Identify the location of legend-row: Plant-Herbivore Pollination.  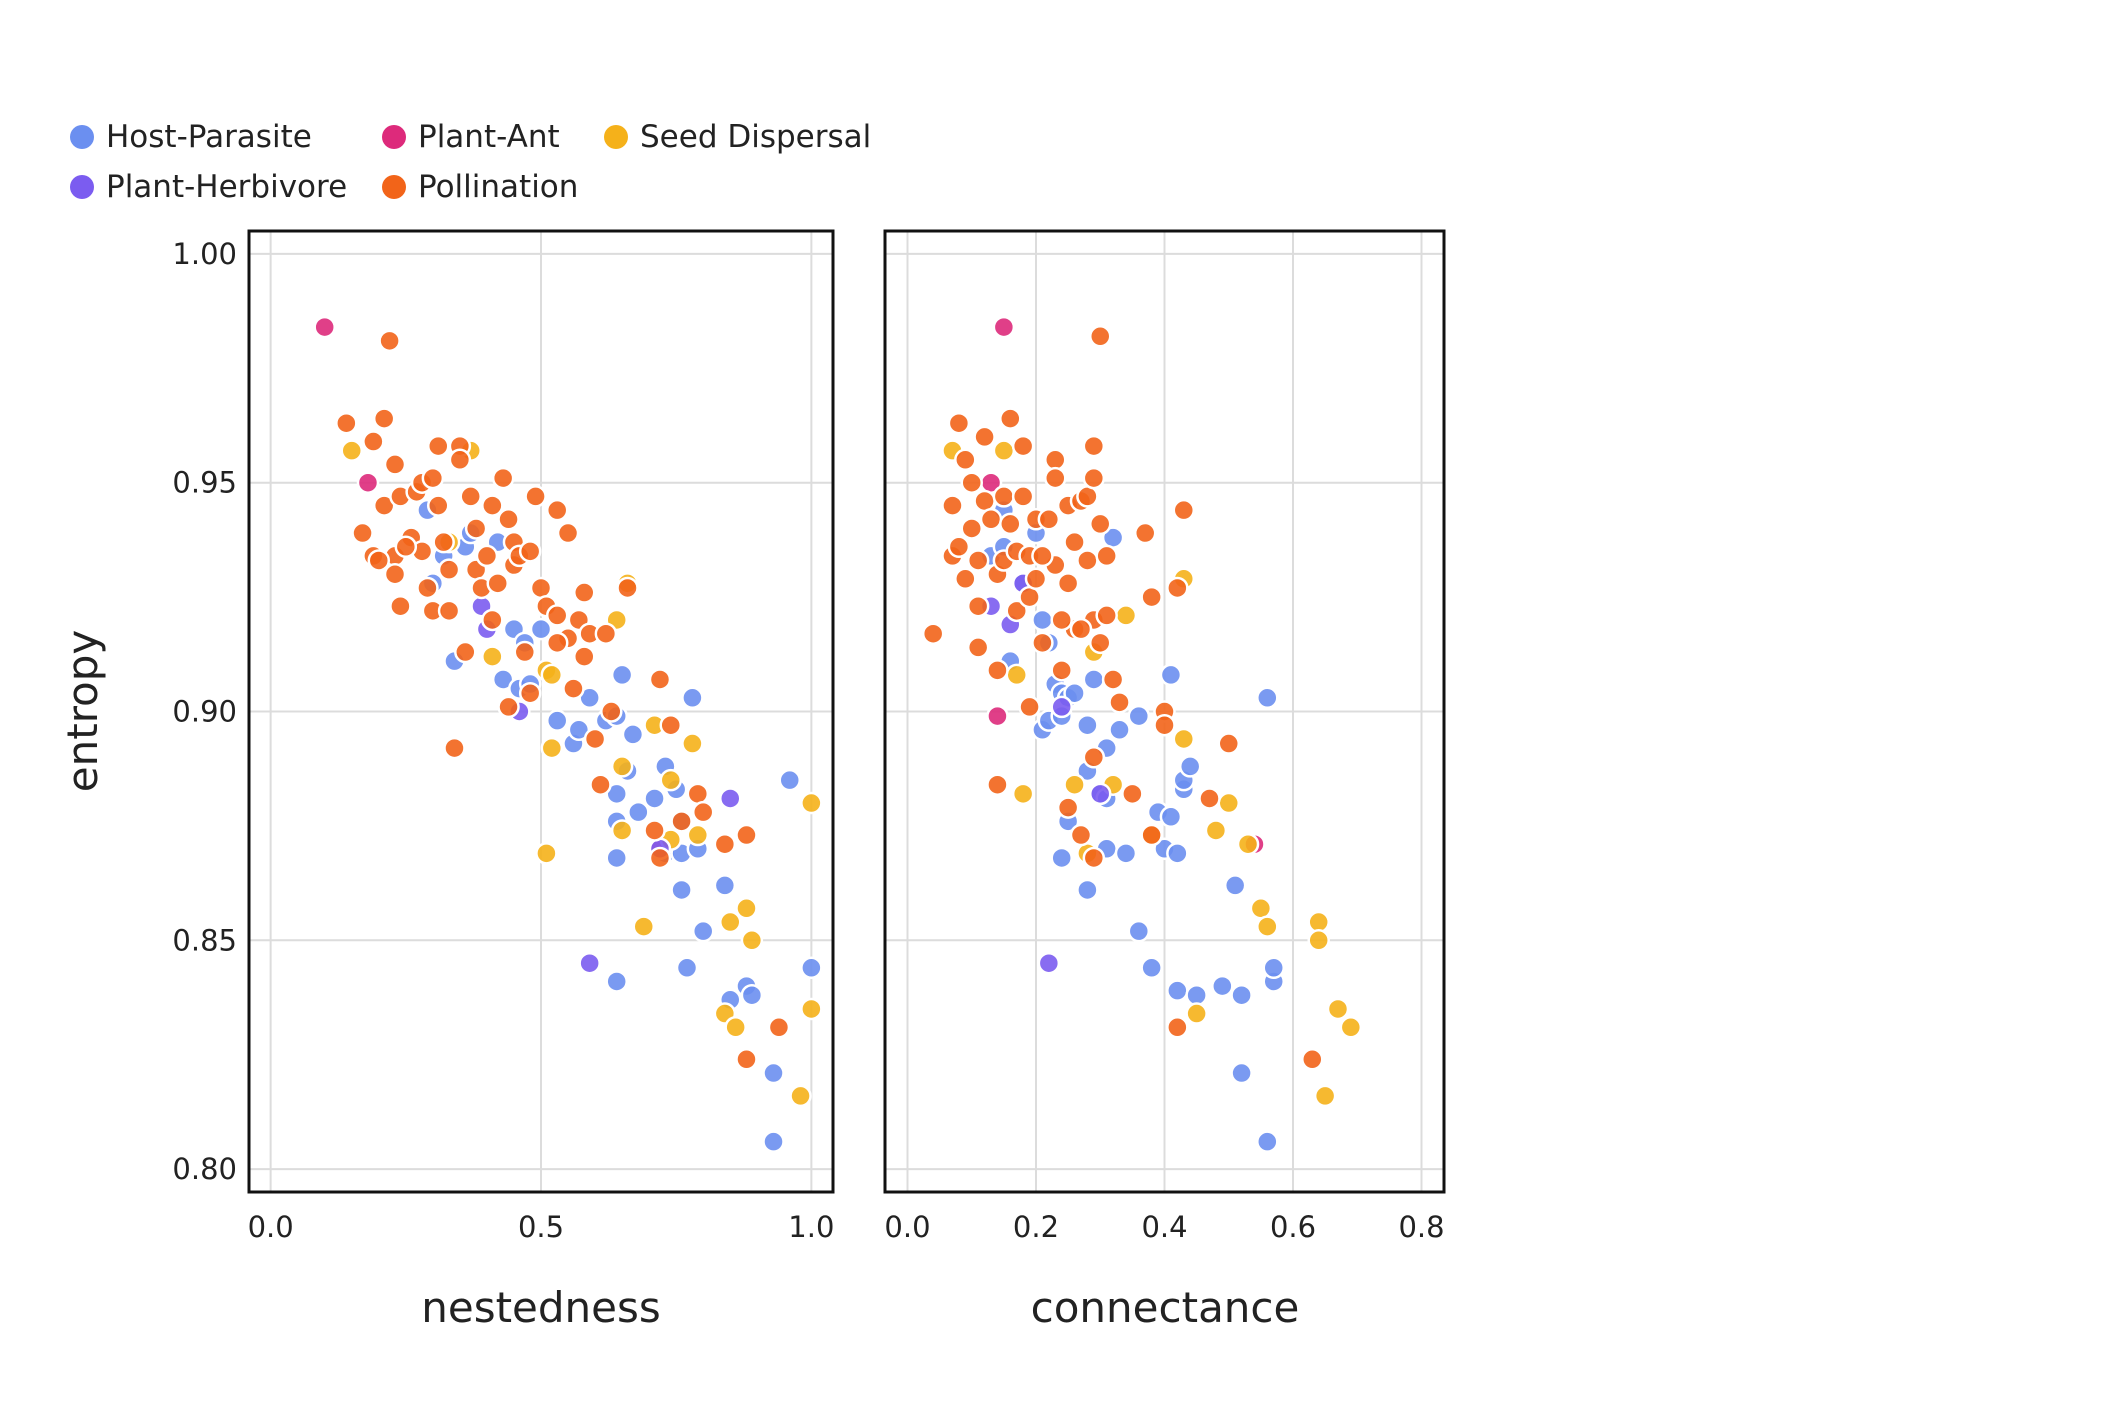
(480, 187).